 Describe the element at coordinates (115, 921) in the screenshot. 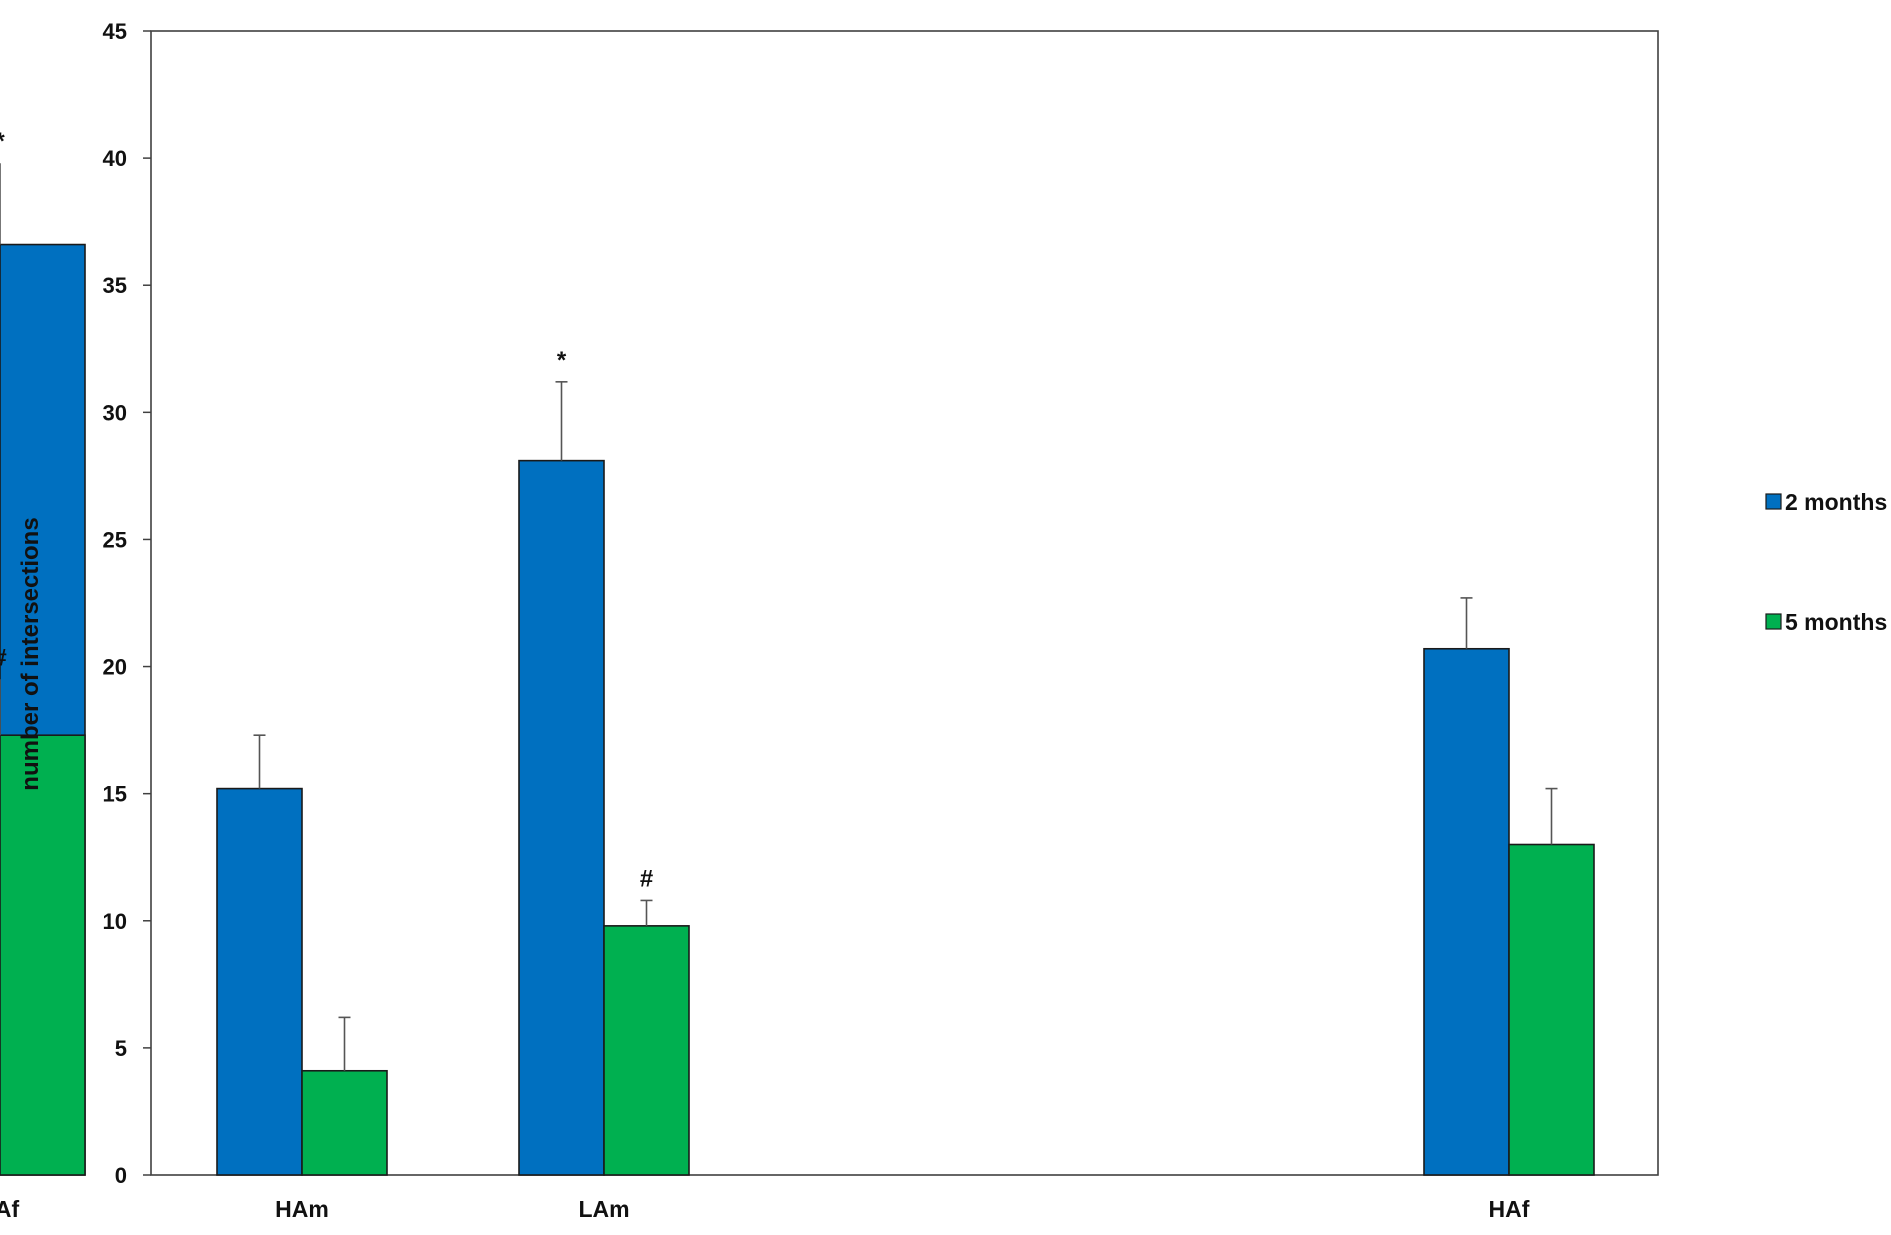

I see `y-tick-label: 10` at that location.